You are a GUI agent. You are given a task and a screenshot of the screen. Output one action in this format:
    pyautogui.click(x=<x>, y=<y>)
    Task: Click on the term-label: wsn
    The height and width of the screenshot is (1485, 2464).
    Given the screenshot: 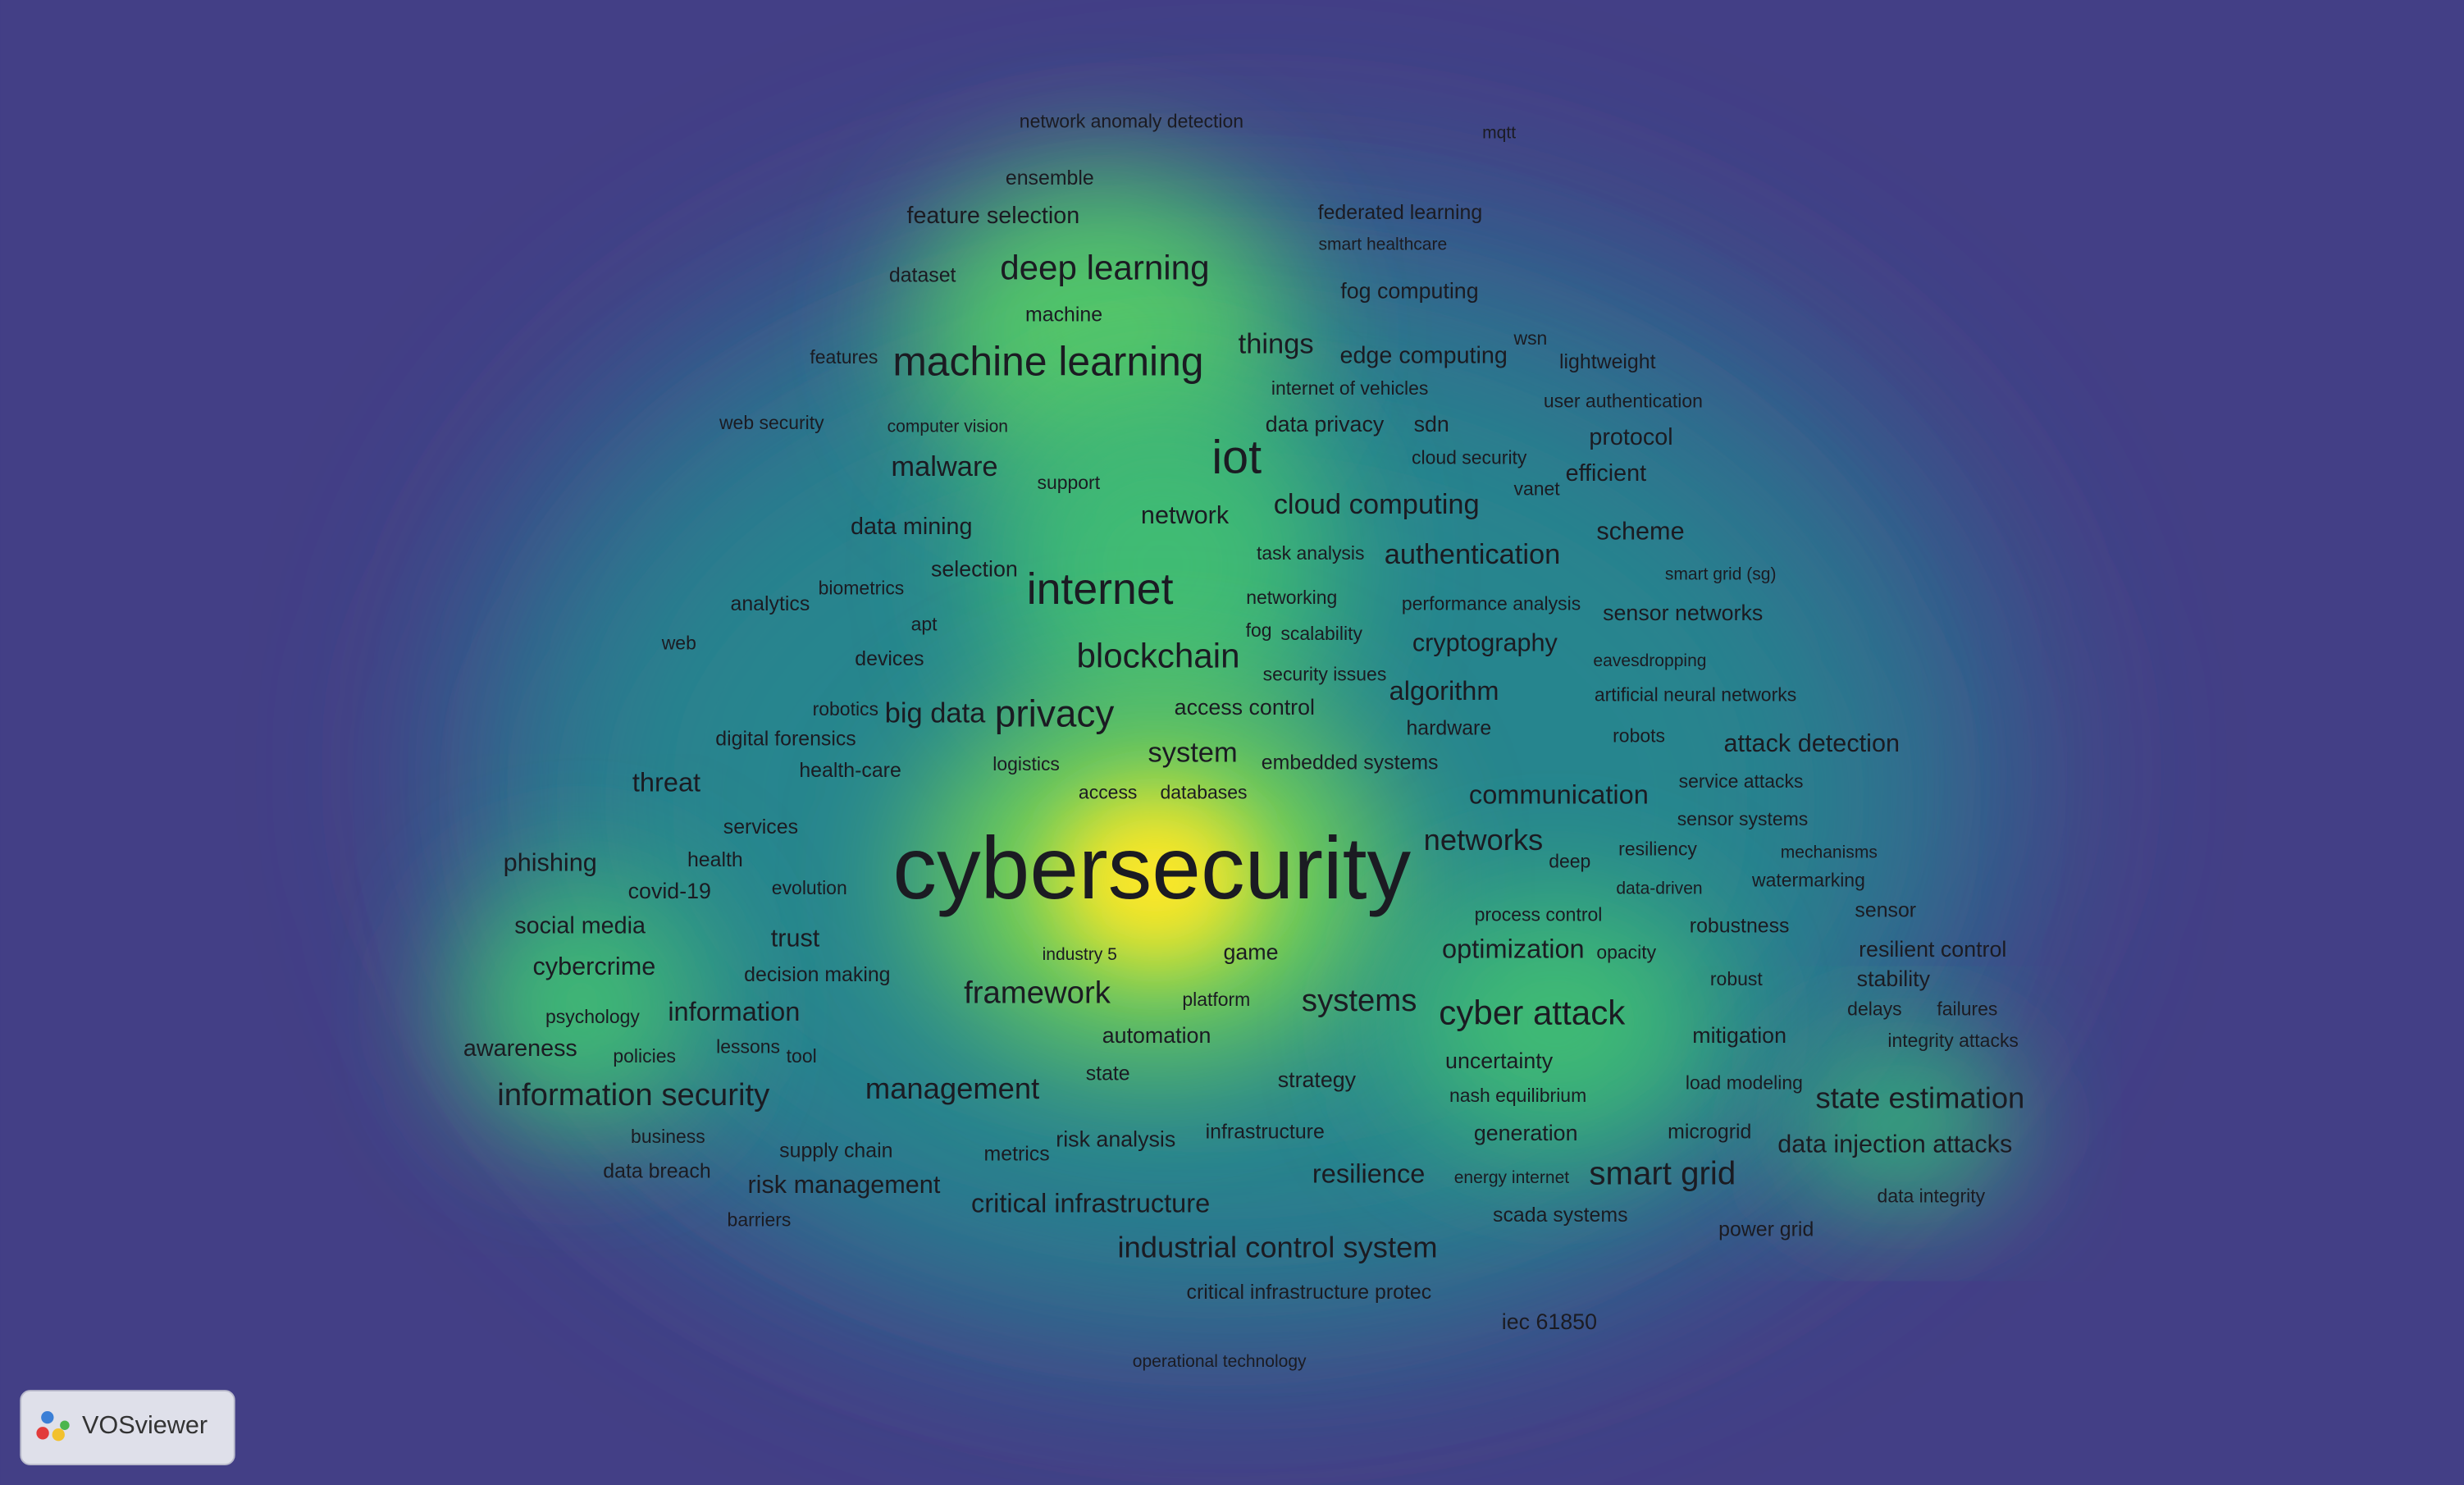 What is the action you would take?
    pyautogui.click(x=1530, y=338)
    